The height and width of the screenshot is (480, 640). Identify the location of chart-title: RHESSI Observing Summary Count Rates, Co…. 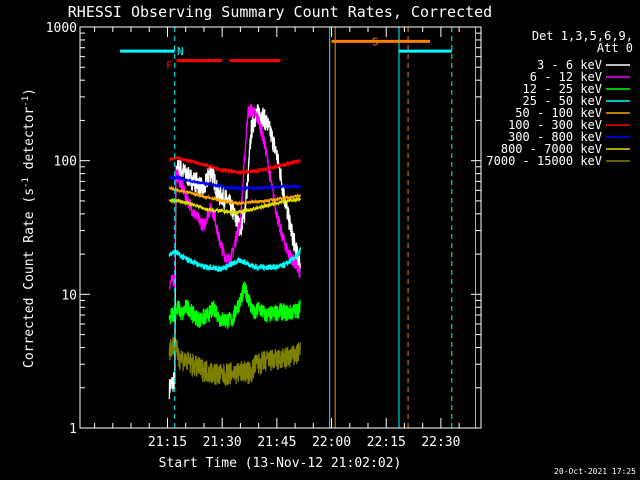
(280, 12).